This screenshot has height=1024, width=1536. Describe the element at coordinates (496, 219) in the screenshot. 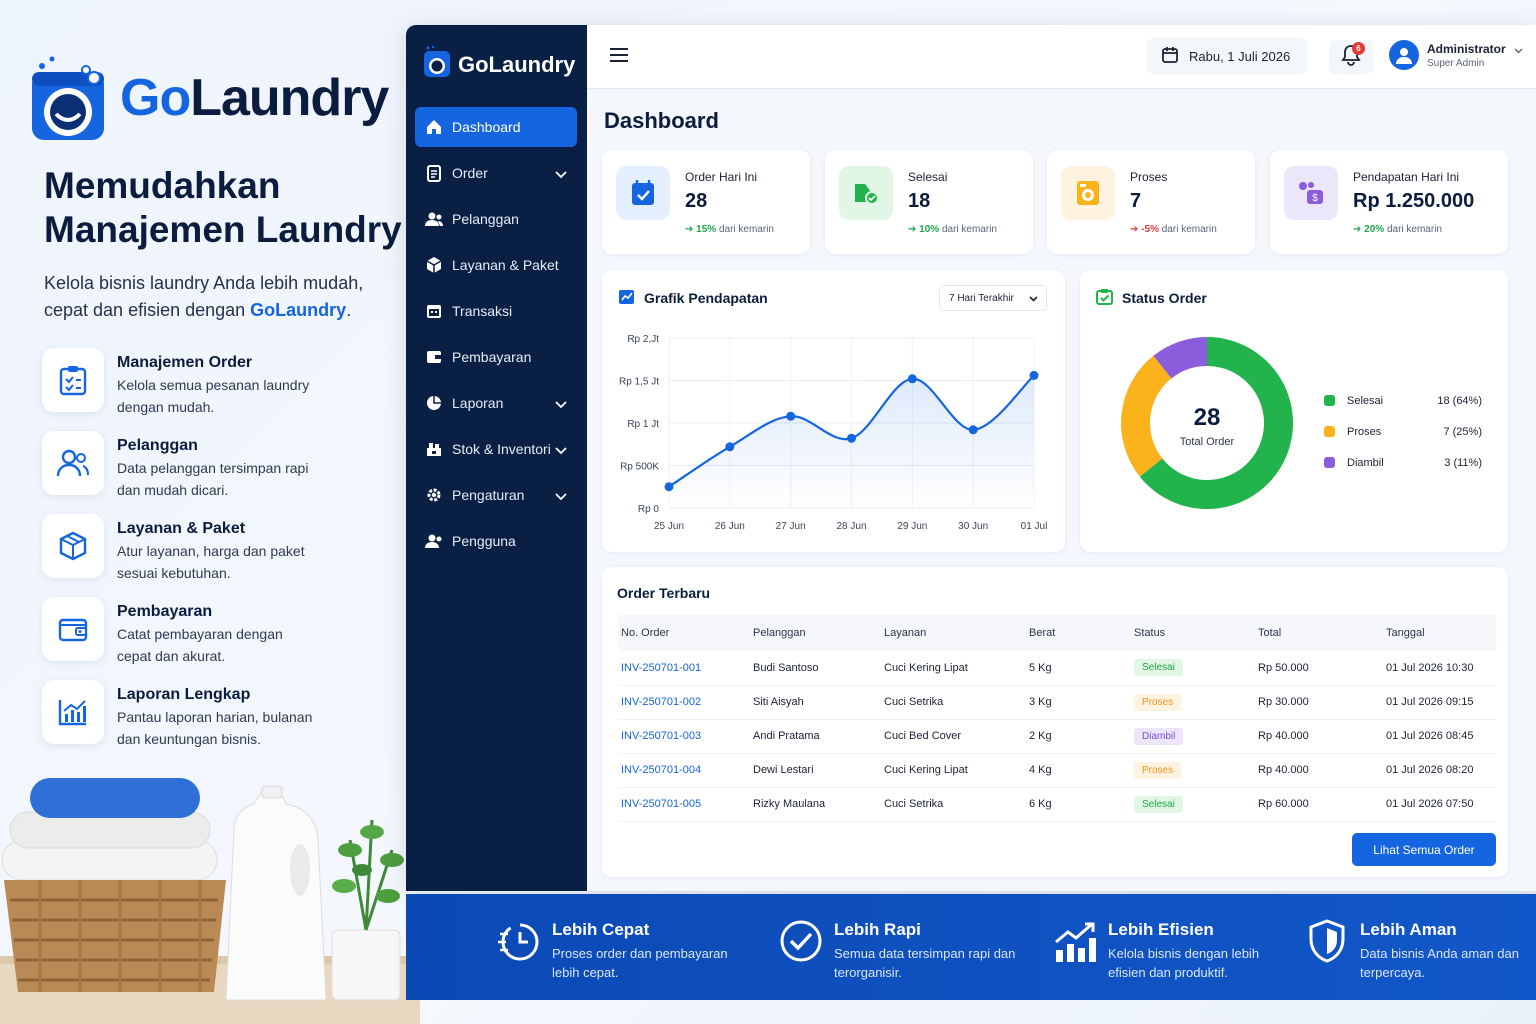

I see `sidebar-item-pelanggan: Pelanggan` at that location.